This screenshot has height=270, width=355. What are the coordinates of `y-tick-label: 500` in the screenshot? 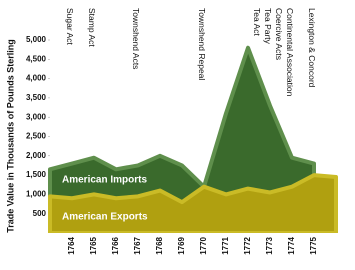 It's located at (40, 213).